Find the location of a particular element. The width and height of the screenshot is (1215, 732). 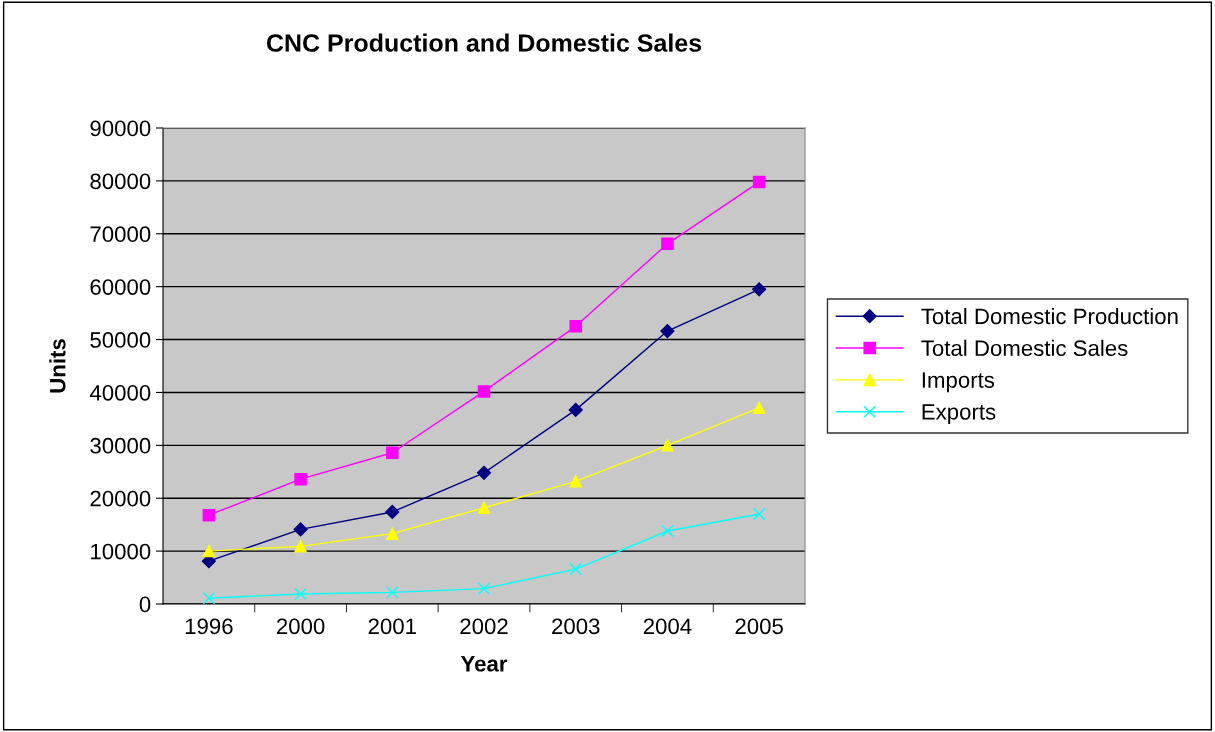

legend-label: Imports is located at coordinates (958, 382).